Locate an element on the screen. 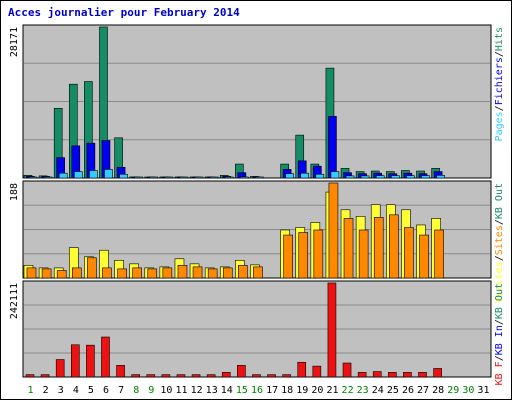 Image resolution: width=512 pixels, height=400 pixels. legend-entry: Visites is located at coordinates (499, 282).